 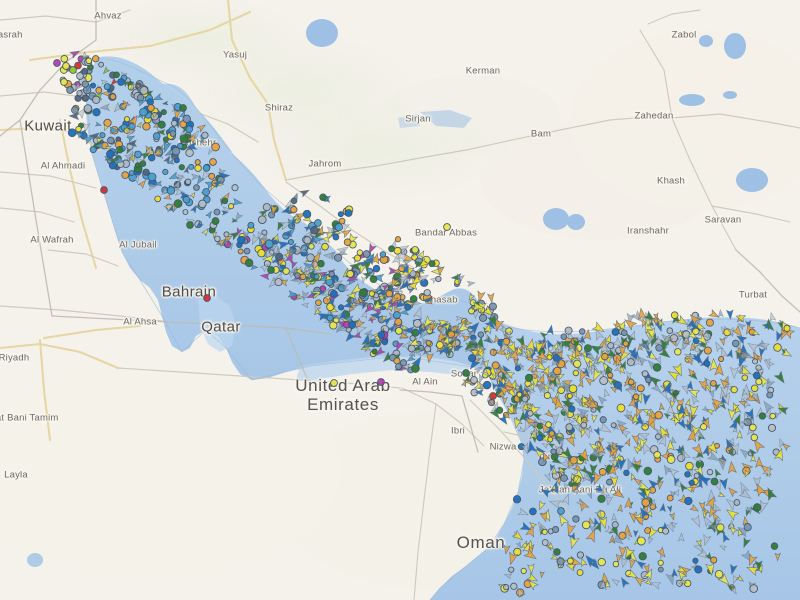 What do you see at coordinates (235, 55) in the screenshot?
I see `city-yasuj: Yasuj` at bounding box center [235, 55].